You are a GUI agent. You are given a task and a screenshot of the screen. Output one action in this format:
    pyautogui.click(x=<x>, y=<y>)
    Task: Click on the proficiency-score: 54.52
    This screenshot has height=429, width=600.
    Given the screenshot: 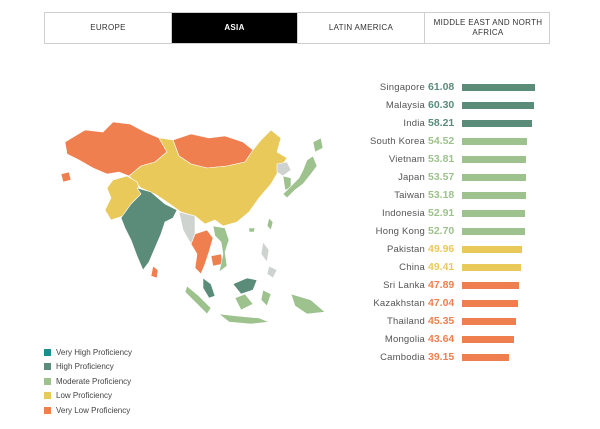 What is the action you would take?
    pyautogui.click(x=441, y=141)
    